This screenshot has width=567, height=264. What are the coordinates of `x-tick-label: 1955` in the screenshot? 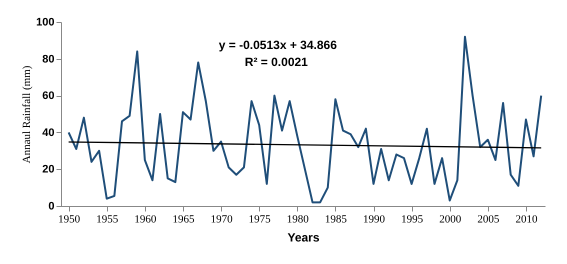 It's located at (107, 220).